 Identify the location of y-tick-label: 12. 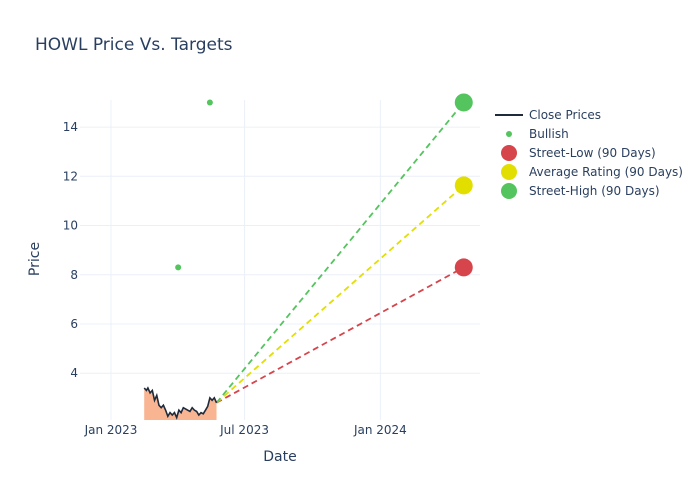
(70, 176).